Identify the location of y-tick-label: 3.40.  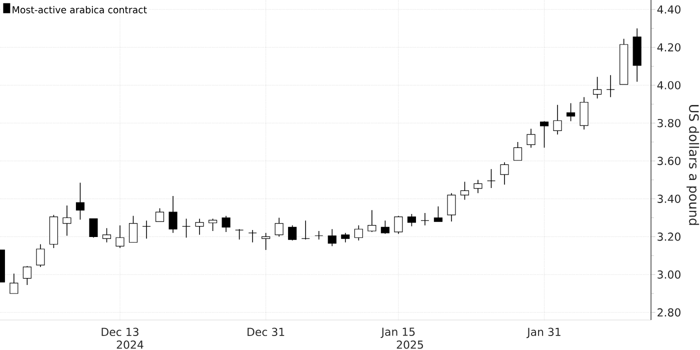
(669, 198).